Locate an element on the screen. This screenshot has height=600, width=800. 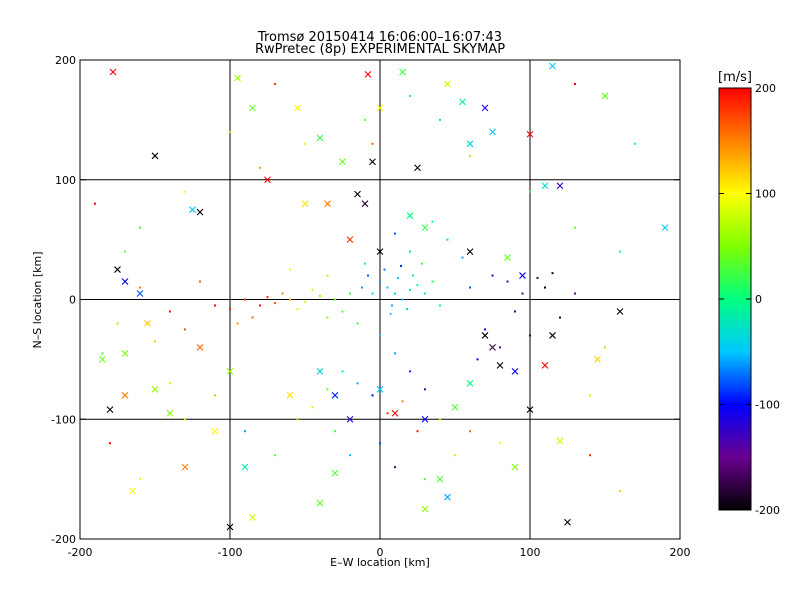
colorbar is located at coordinates (735, 299).